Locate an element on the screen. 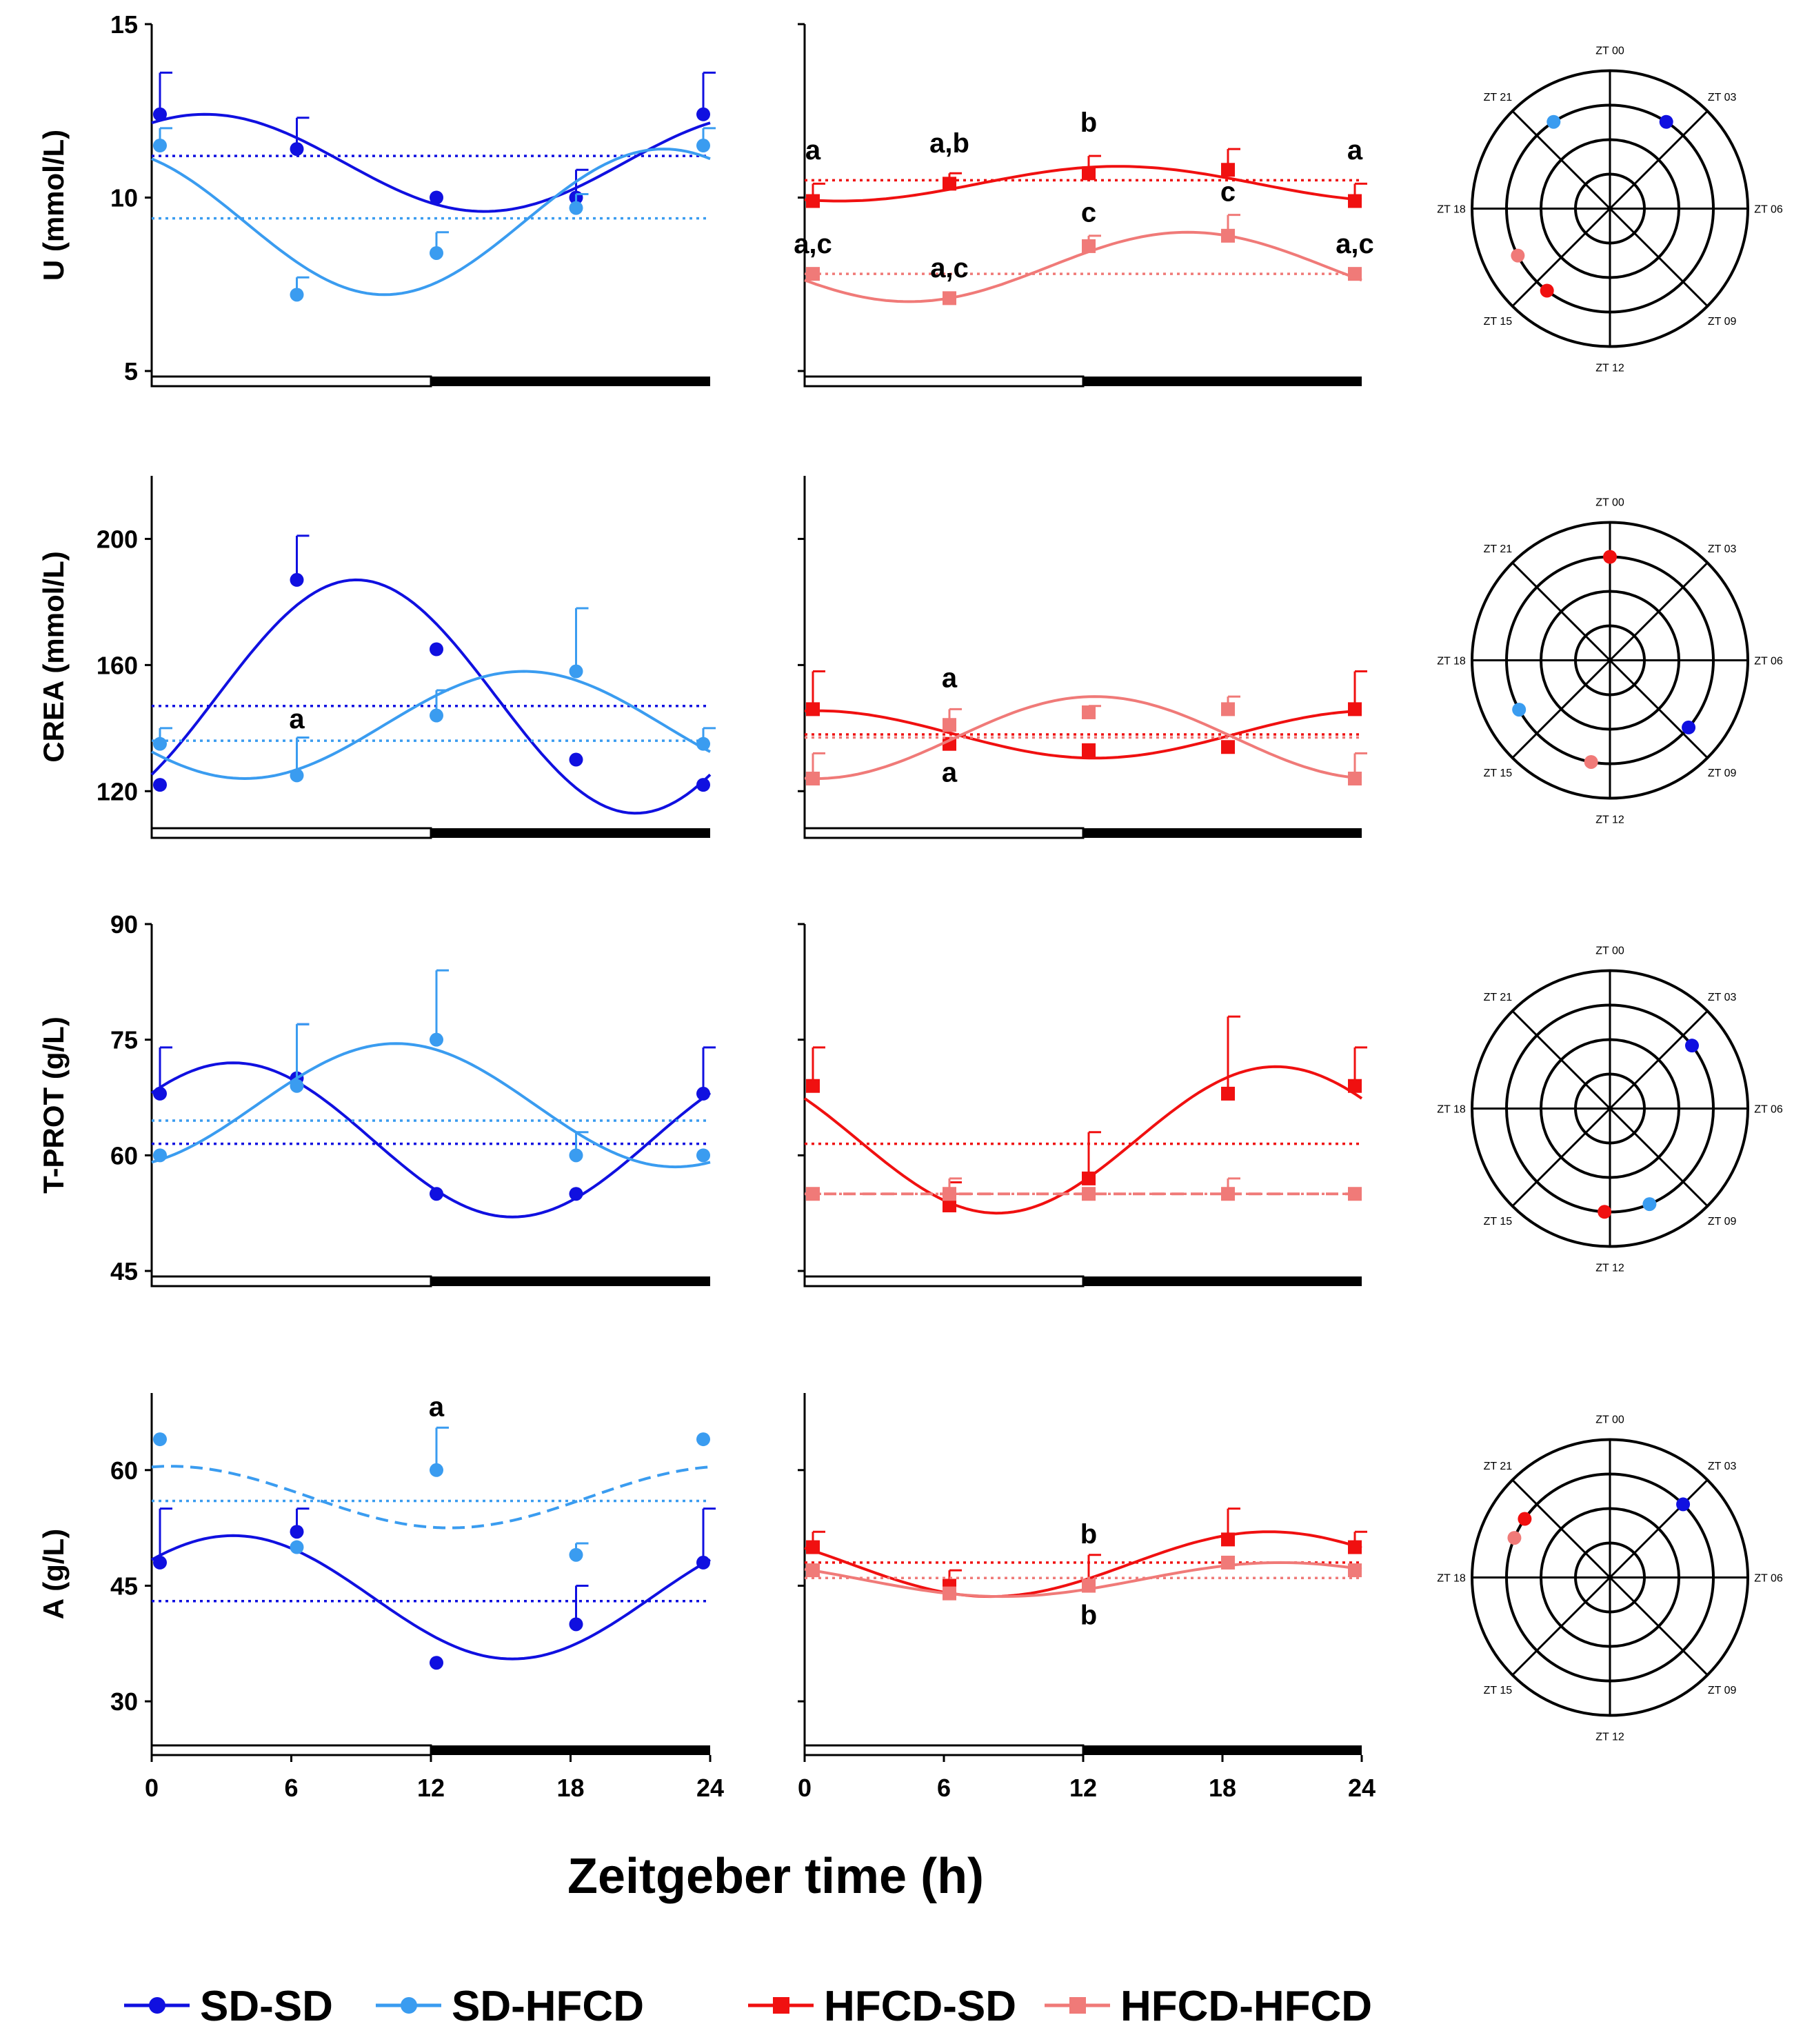  legend-item-sd_sd: SD-SD is located at coordinates (229, 2006).